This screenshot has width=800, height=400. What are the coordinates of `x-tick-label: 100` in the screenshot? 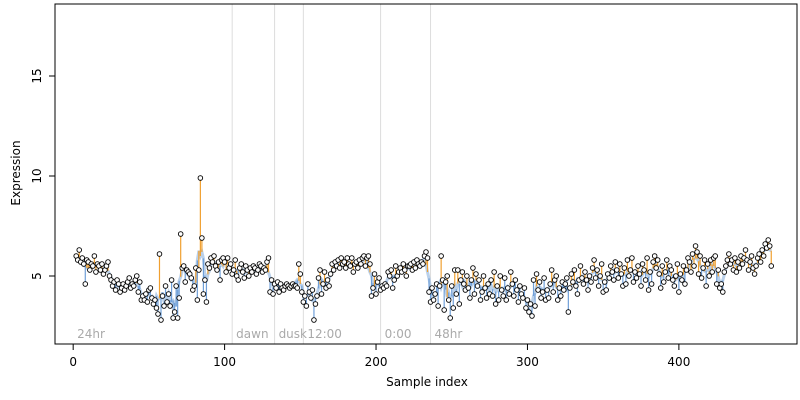 It's located at (224, 362).